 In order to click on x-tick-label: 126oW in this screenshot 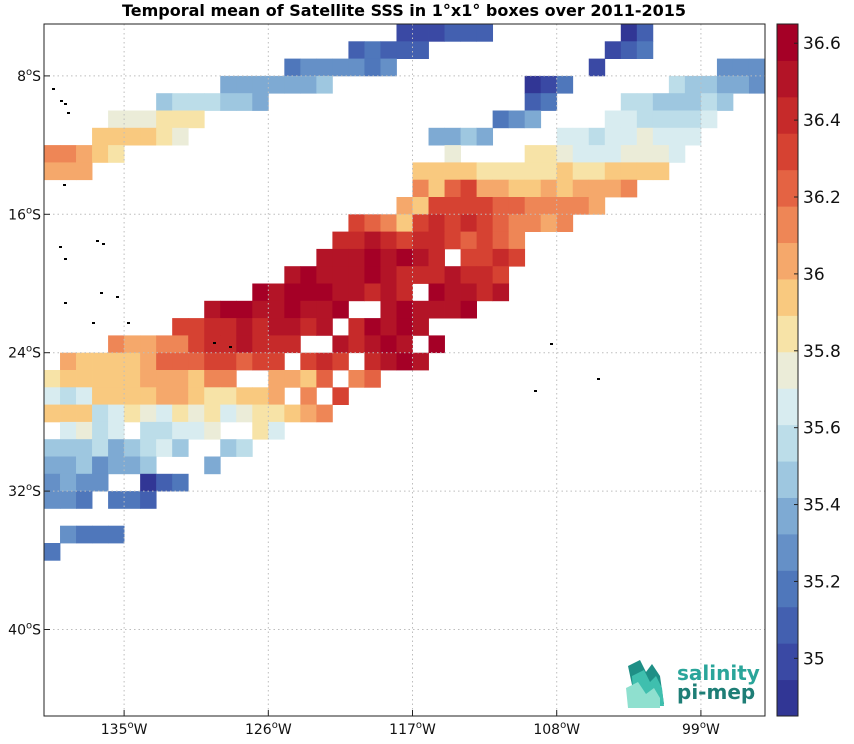, I will do `click(268, 729)`.